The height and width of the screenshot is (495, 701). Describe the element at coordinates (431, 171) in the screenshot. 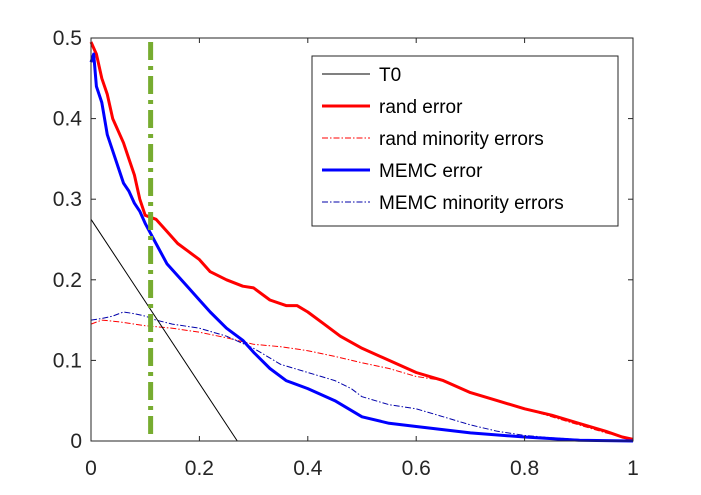

I see `legend-label-memc-error: MEMC error` at that location.